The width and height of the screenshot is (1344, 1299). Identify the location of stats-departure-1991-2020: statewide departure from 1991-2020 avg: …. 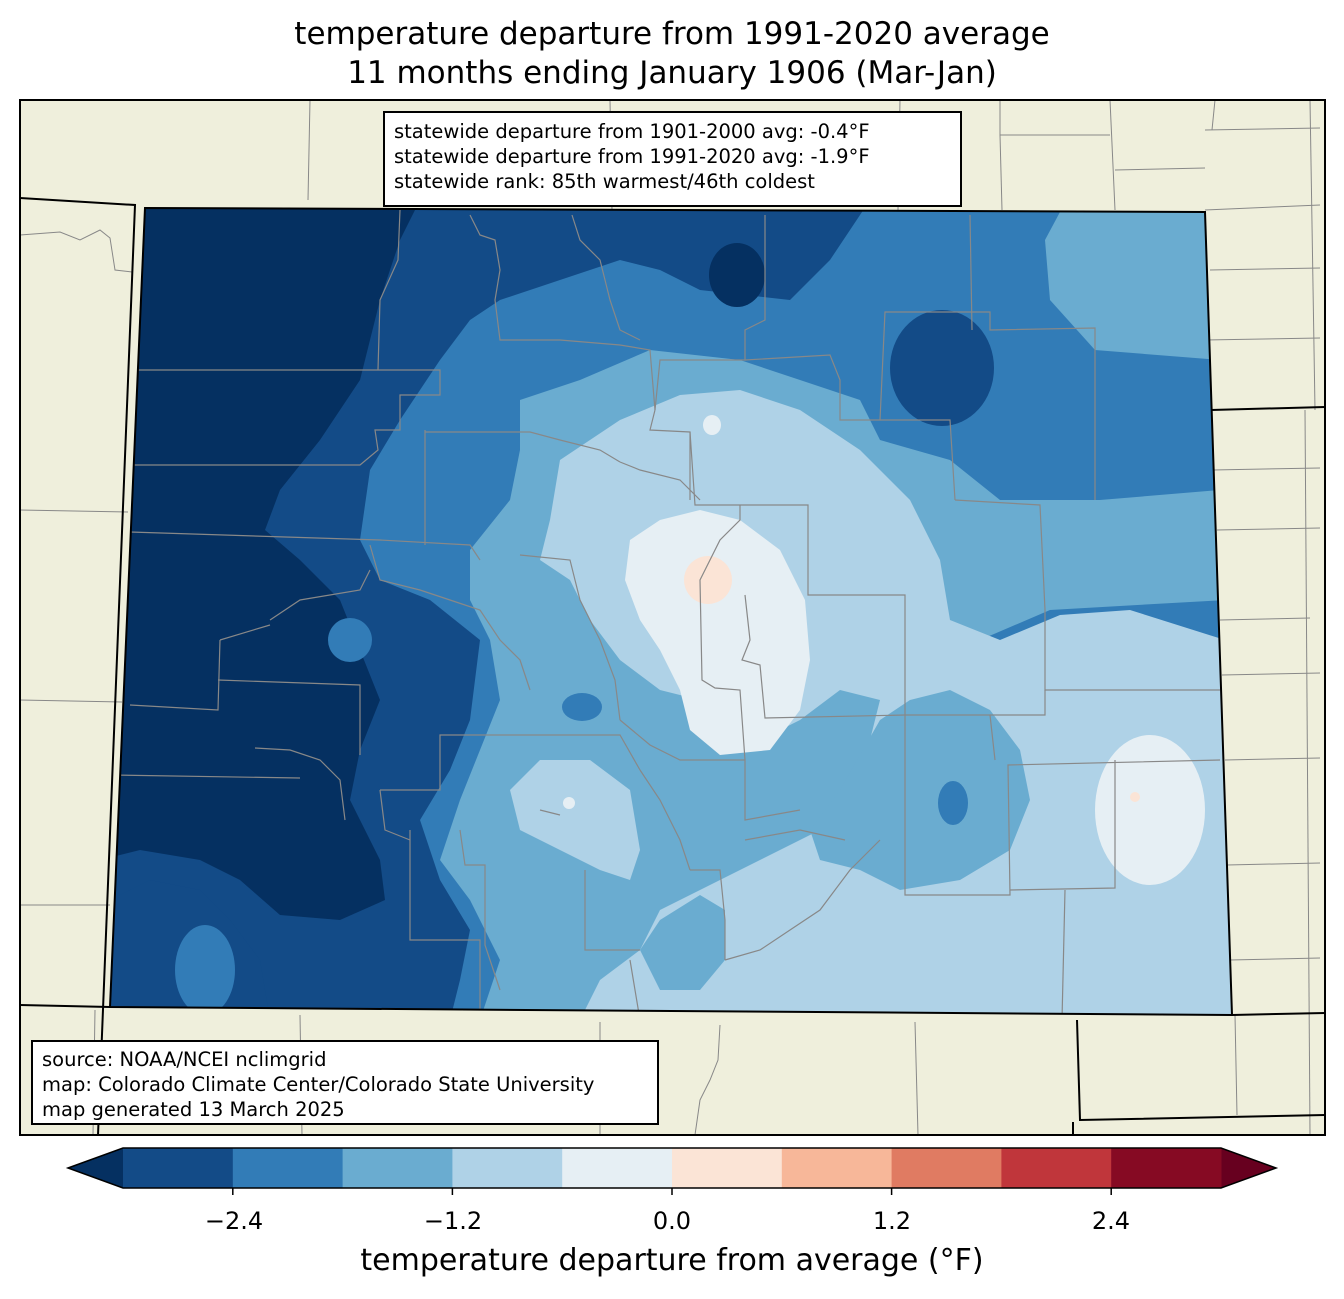
(632, 156).